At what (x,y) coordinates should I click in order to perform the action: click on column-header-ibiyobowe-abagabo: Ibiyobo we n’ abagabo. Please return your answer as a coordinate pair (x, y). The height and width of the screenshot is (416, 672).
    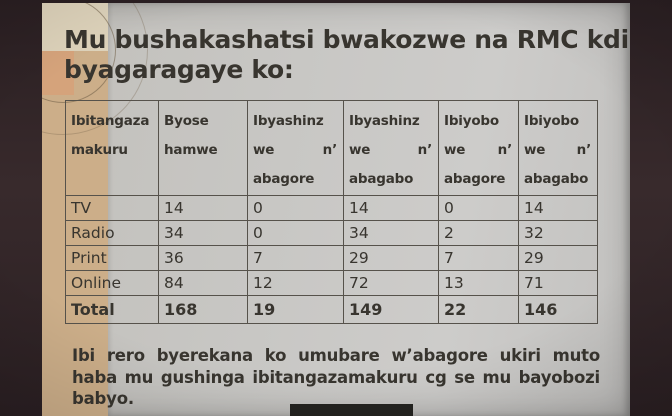
    Looking at the image, I should click on (558, 148).